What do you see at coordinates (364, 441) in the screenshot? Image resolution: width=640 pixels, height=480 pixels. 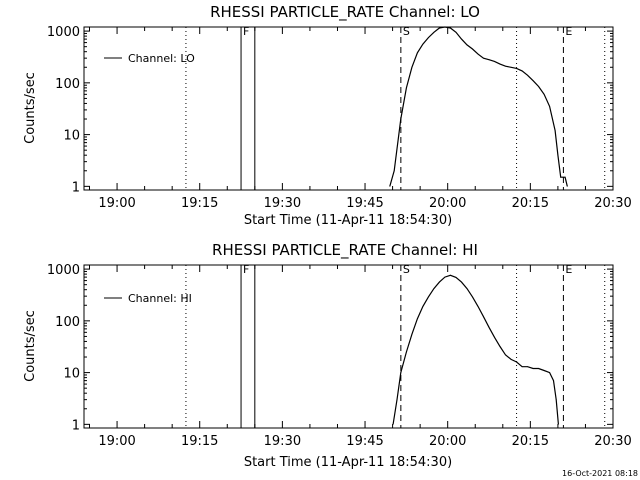 I see `panel-hi-x-tick-label-1945: 19:45` at bounding box center [364, 441].